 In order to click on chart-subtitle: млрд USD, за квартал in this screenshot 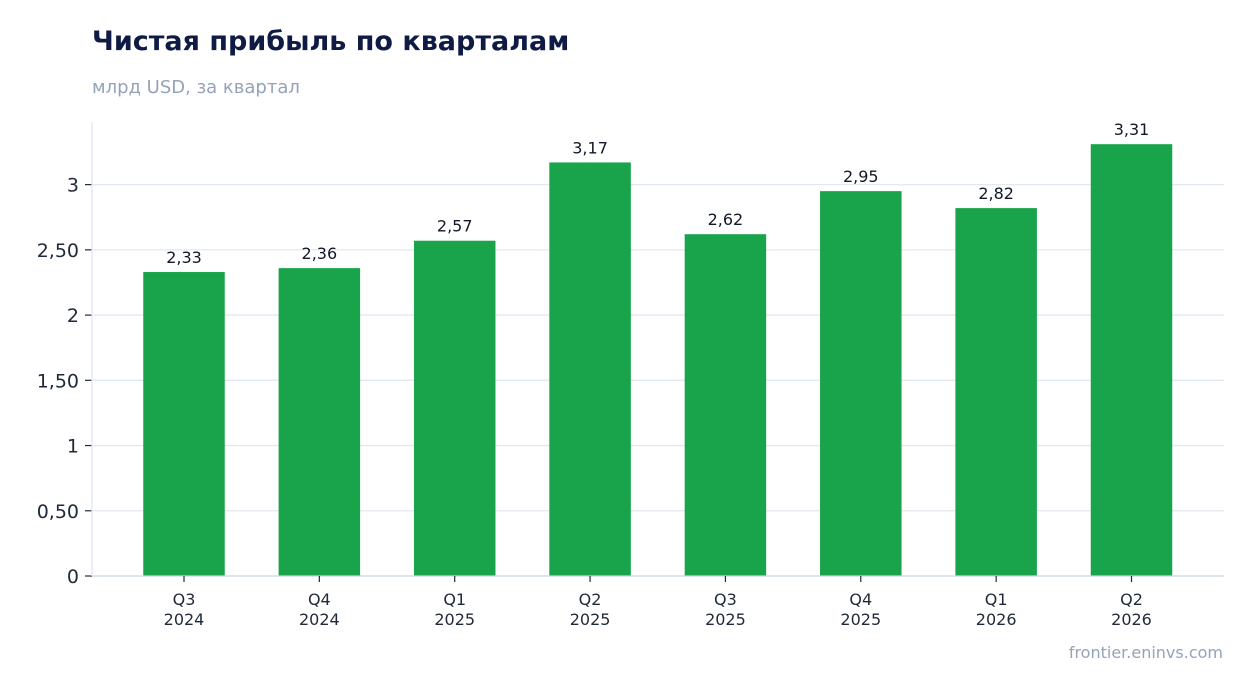, I will do `click(196, 87)`.